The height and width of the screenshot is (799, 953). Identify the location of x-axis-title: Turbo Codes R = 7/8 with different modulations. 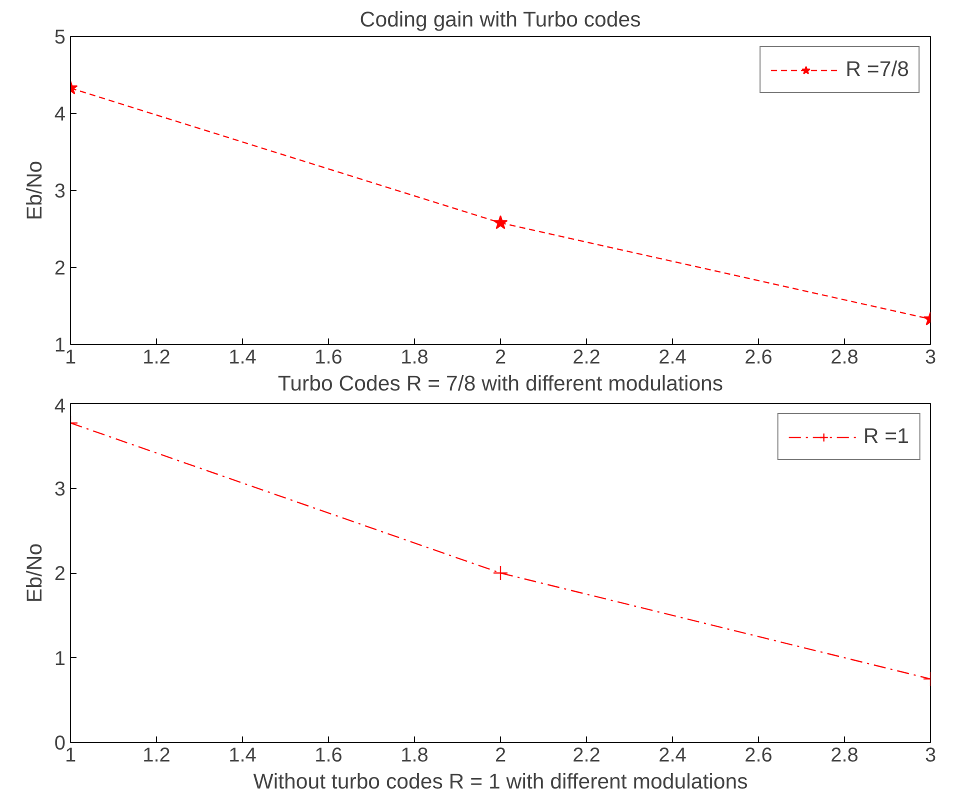
(501, 384).